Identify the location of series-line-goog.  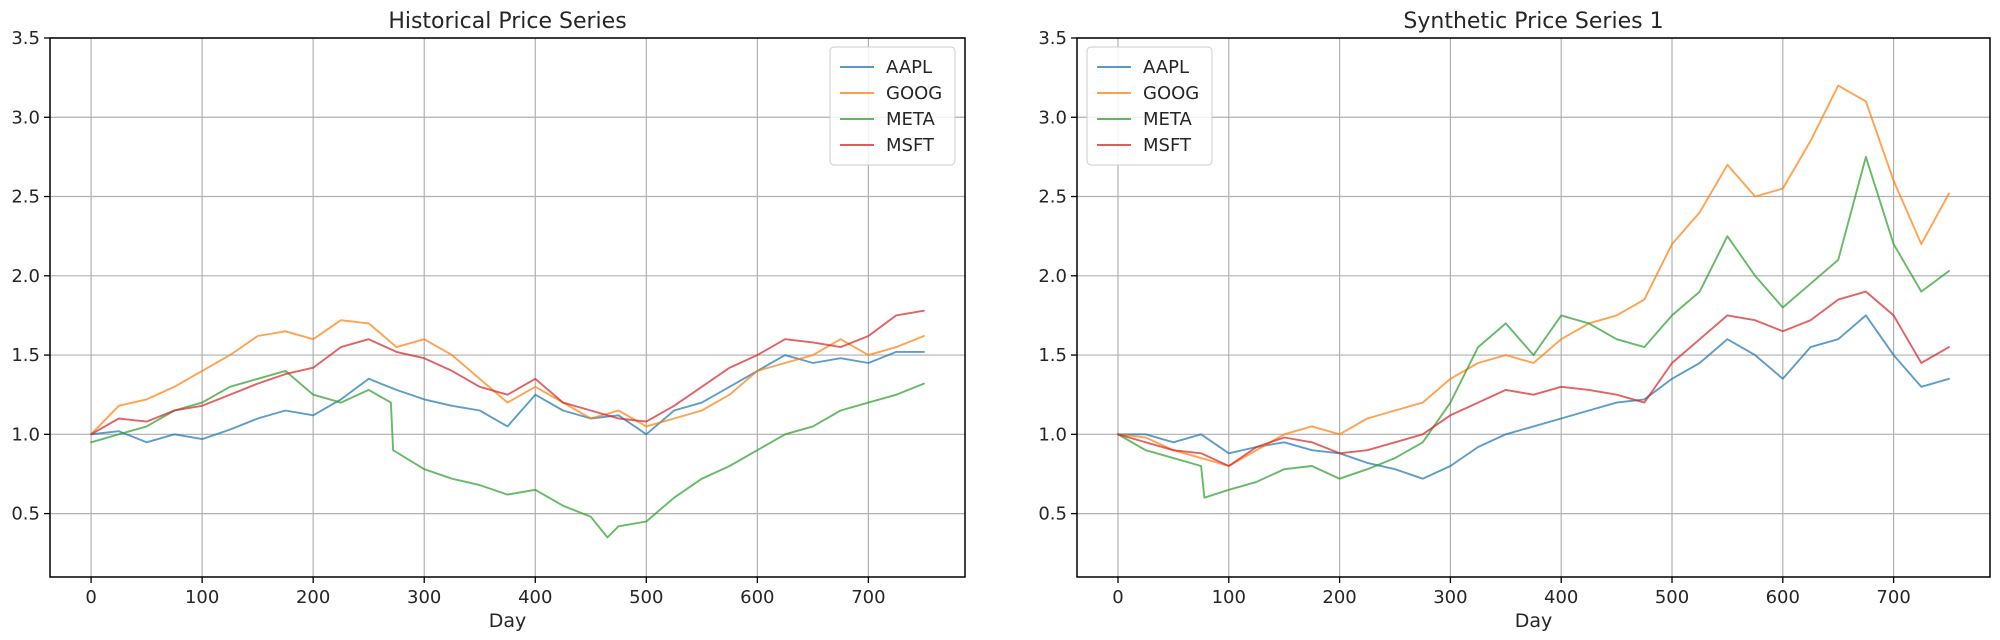
(507, 377).